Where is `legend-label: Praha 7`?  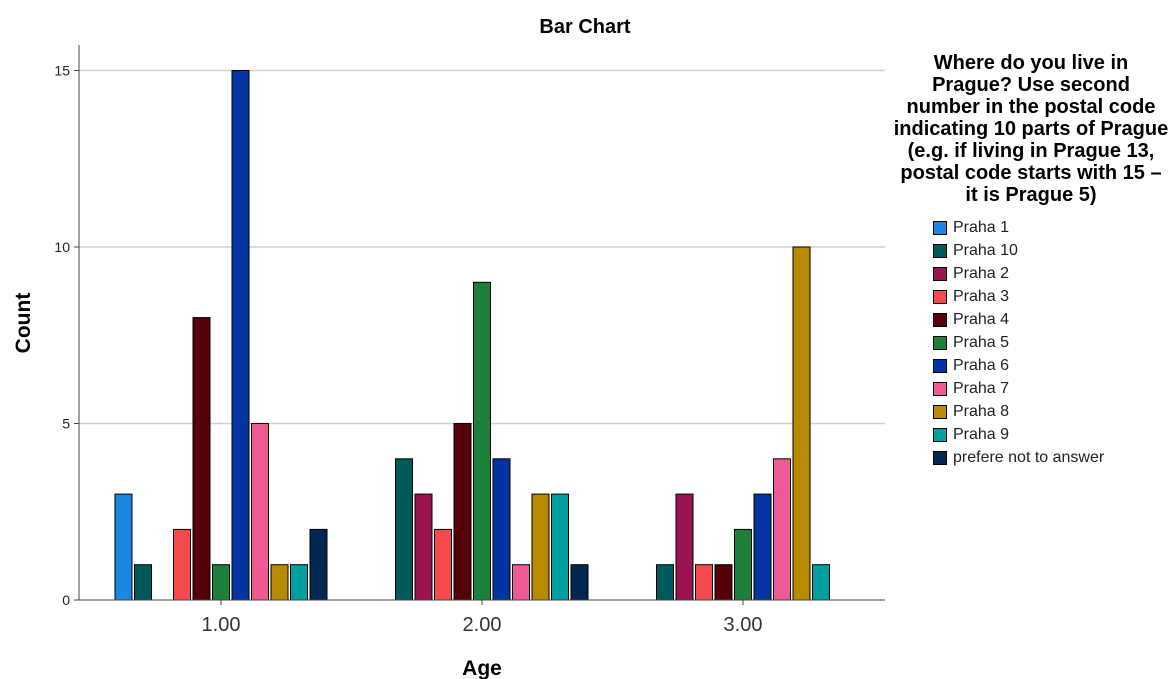 legend-label: Praha 7 is located at coordinates (981, 388).